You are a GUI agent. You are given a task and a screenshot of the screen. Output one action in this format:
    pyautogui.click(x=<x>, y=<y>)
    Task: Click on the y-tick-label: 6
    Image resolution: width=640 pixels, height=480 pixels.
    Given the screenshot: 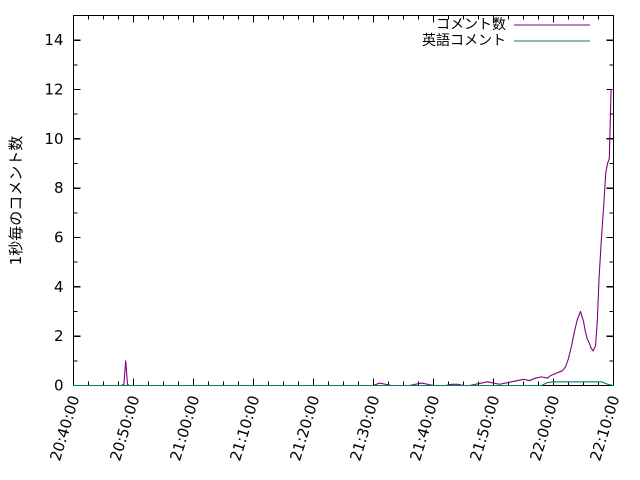 What is the action you would take?
    pyautogui.click(x=59, y=238)
    